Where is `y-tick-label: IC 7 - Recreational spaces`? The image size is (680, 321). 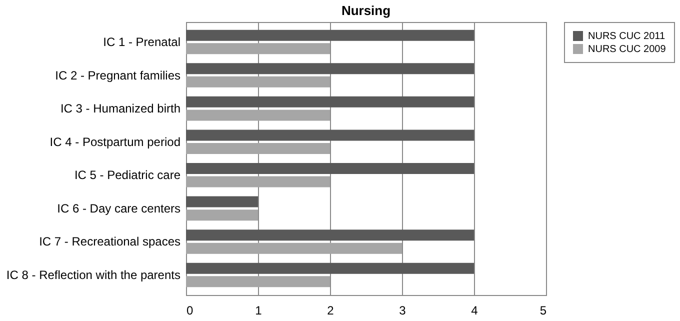
y-tick-label: IC 7 - Recreational spaces is located at coordinates (109, 241).